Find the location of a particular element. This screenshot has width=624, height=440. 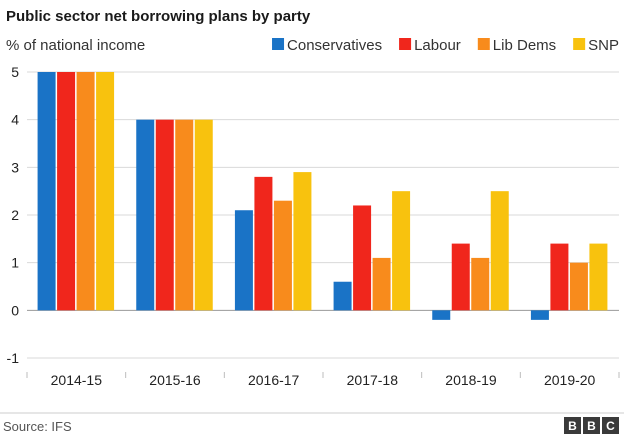

x-tick-label: 2015-16 is located at coordinates (175, 380).